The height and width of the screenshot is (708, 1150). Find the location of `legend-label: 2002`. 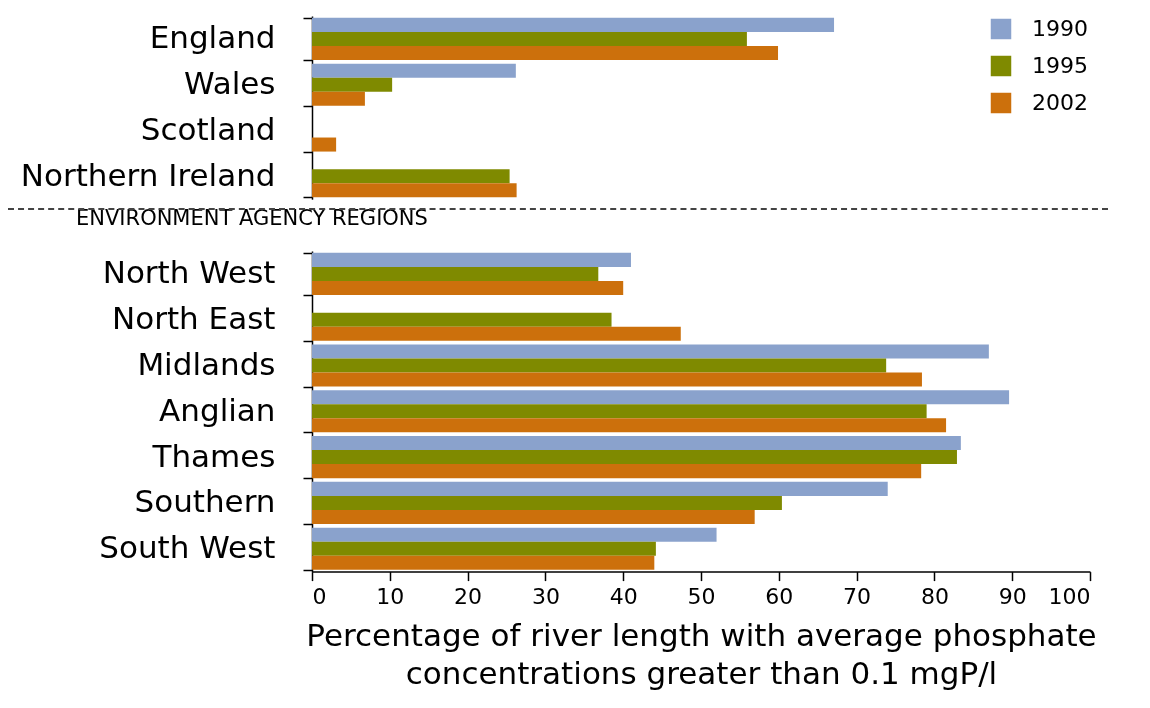

legend-label: 2002 is located at coordinates (1060, 102).